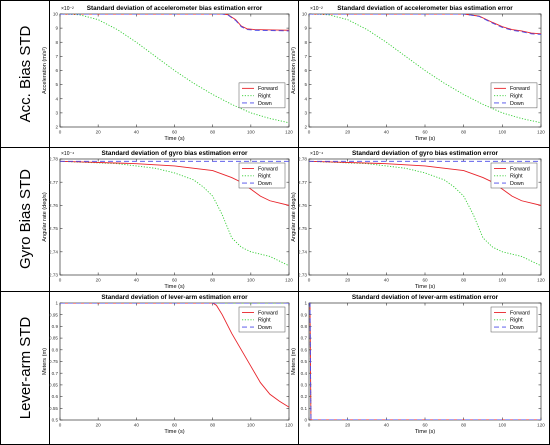  Describe the element at coordinates (304, 314) in the screenshot. I see `y-tick-label: 0.9` at that location.